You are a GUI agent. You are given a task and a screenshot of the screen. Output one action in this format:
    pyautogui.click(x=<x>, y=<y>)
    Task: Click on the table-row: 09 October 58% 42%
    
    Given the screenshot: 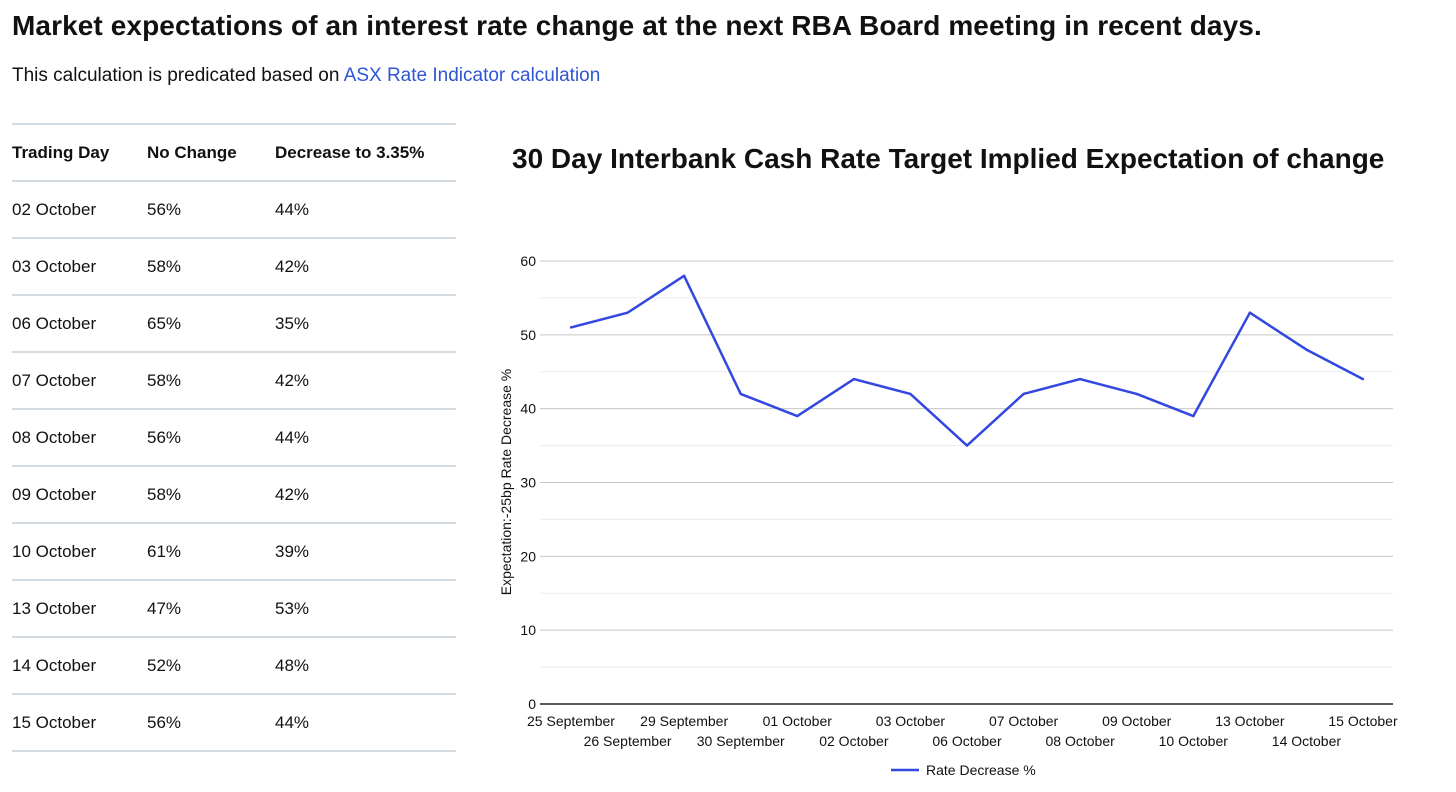 What is the action you would take?
    pyautogui.click(x=234, y=495)
    